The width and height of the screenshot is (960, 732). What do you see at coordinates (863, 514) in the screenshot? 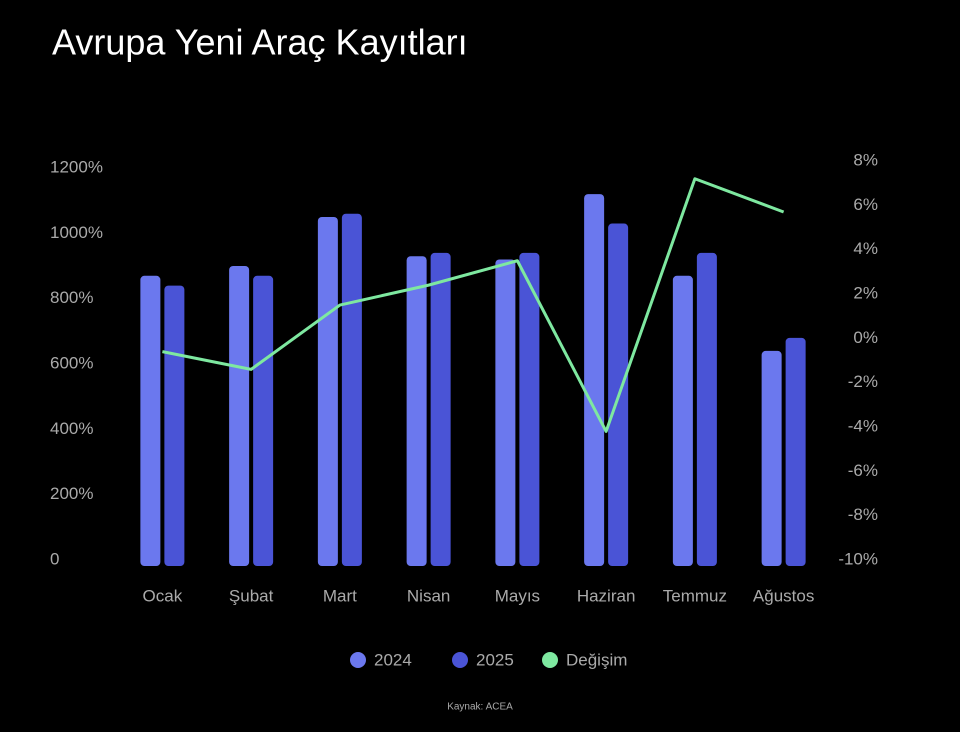
I see `y2-tick-label: -8%` at bounding box center [863, 514].